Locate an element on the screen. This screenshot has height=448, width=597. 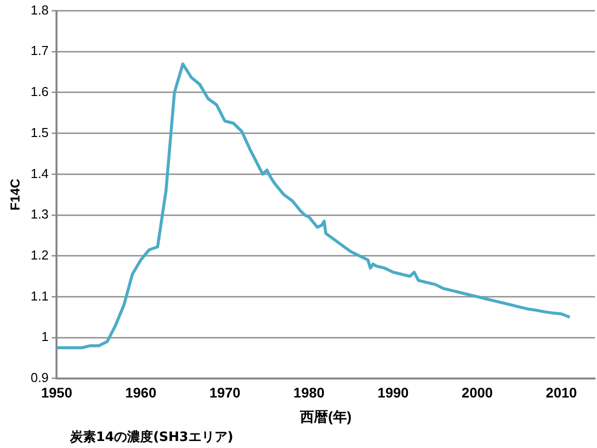
y-tick-label: 0.9 is located at coordinates (39, 377).